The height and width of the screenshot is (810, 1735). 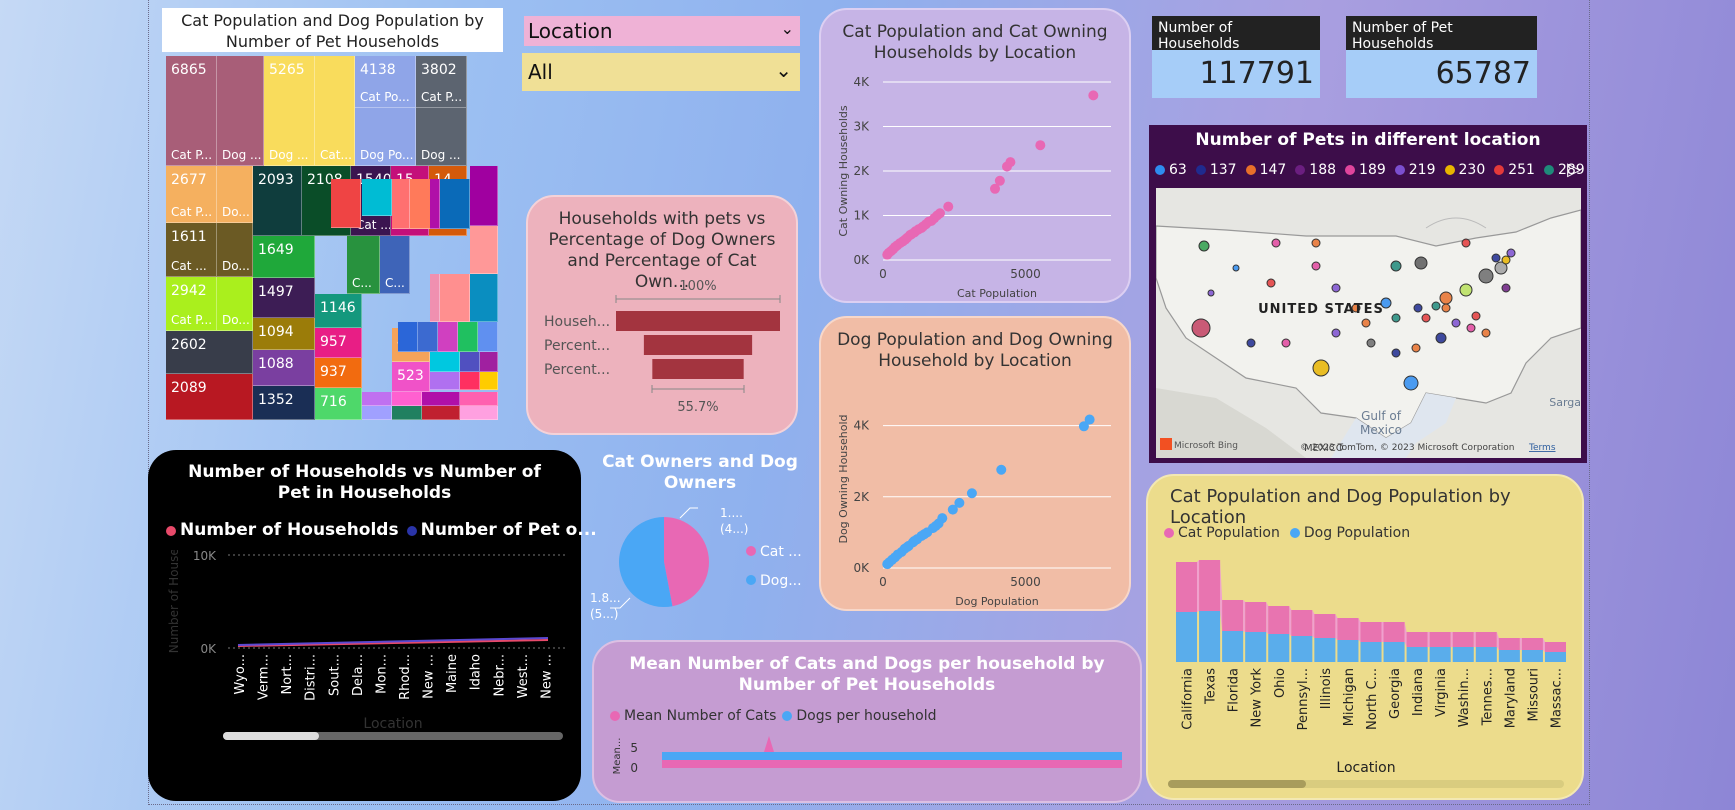 What do you see at coordinates (861, 426) in the screenshot?
I see `y-tick-label: 4K` at bounding box center [861, 426].